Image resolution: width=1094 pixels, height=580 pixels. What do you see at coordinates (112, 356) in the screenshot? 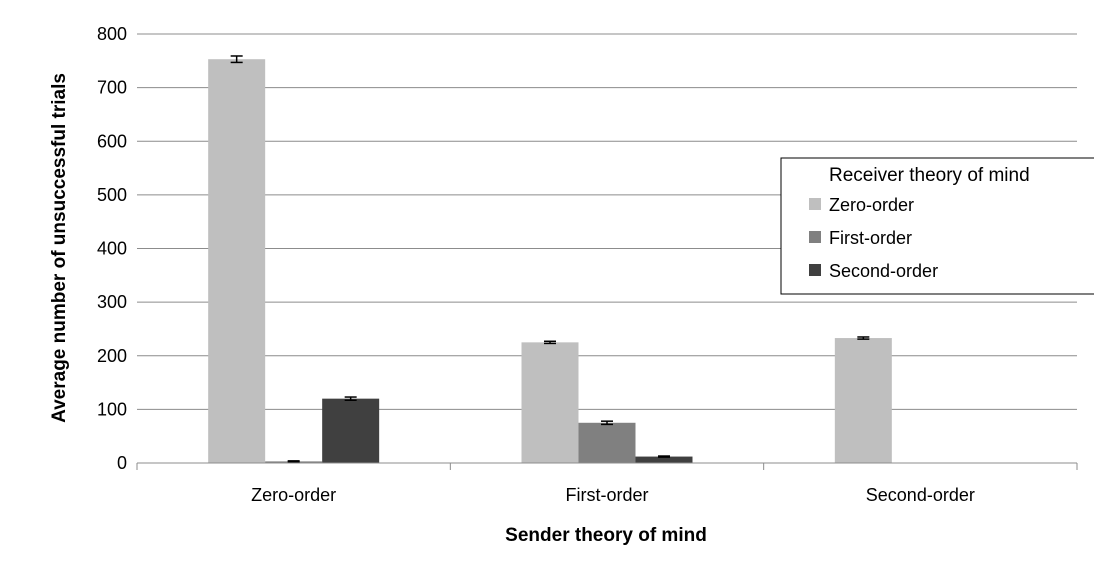
I see `y-tick-label: 200` at bounding box center [112, 356].